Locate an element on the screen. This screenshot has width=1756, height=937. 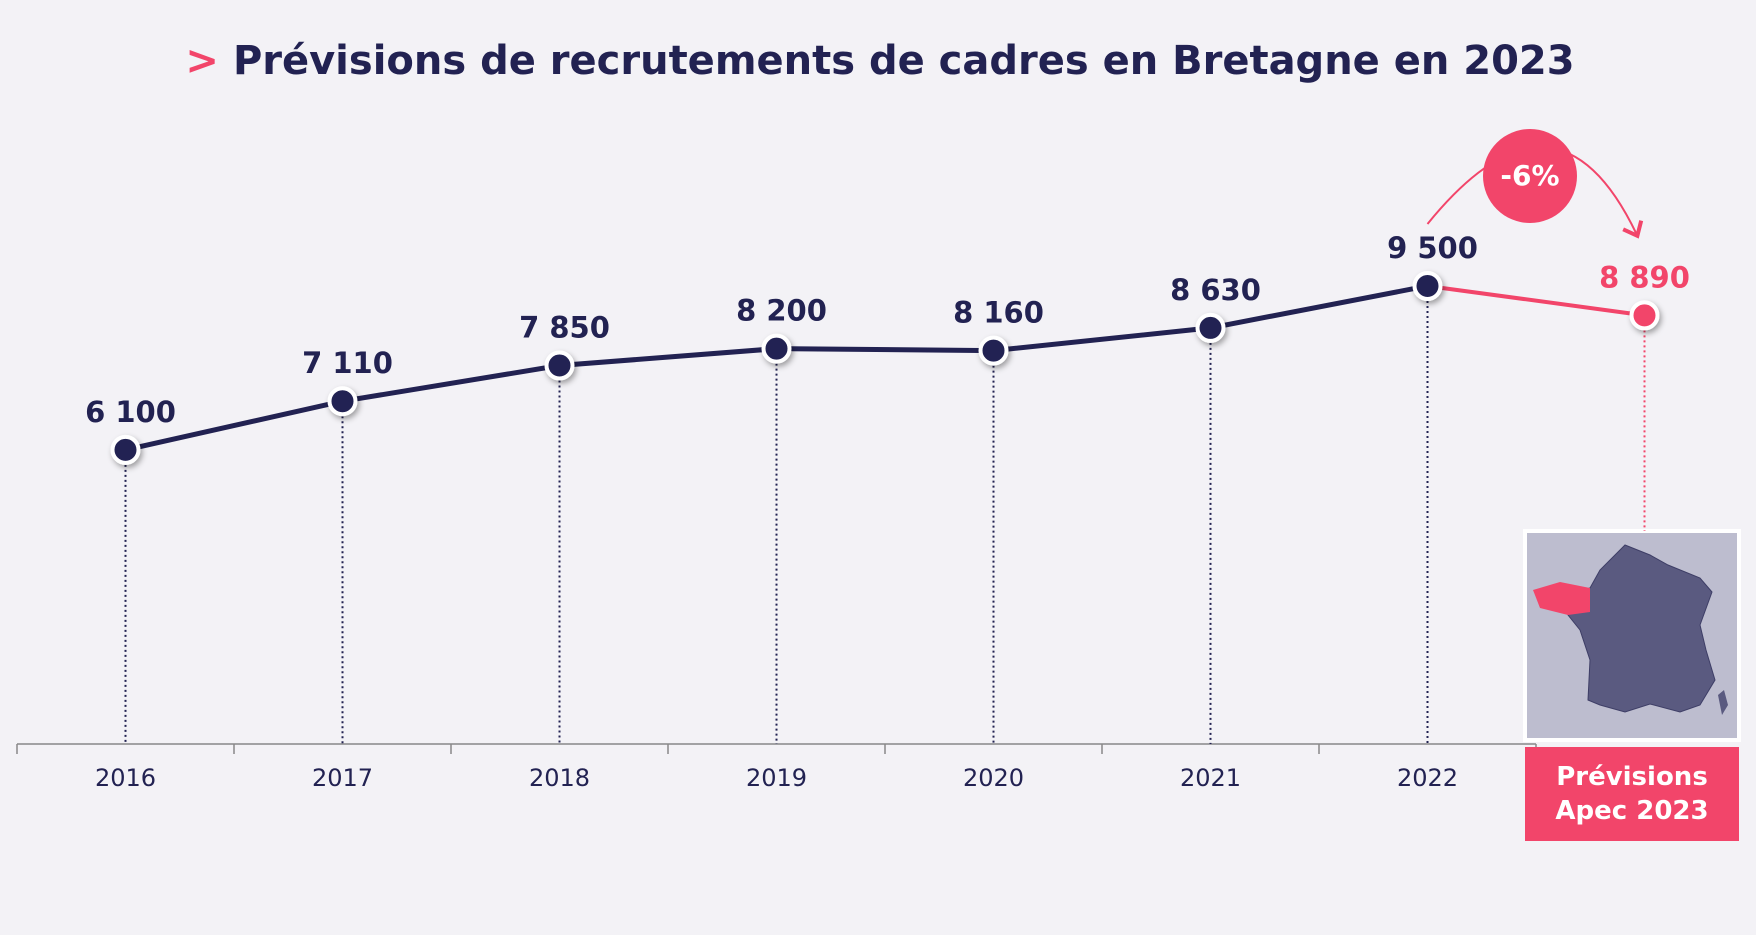
value-label: 8 200 is located at coordinates (781, 311).